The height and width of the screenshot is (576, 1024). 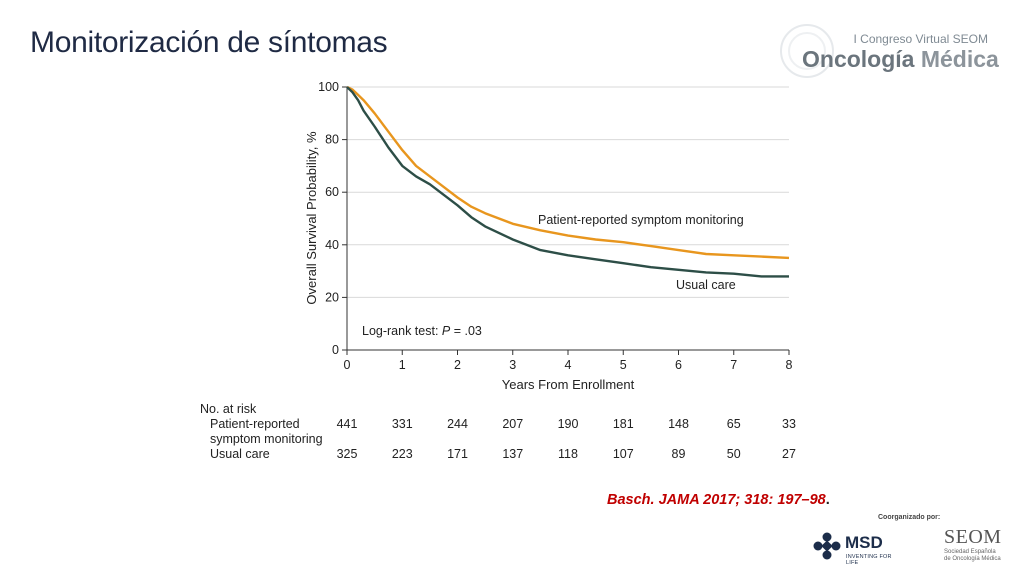 I want to click on citation: Basch. JAMA 2017; 318: 197–98., so click(x=718, y=500).